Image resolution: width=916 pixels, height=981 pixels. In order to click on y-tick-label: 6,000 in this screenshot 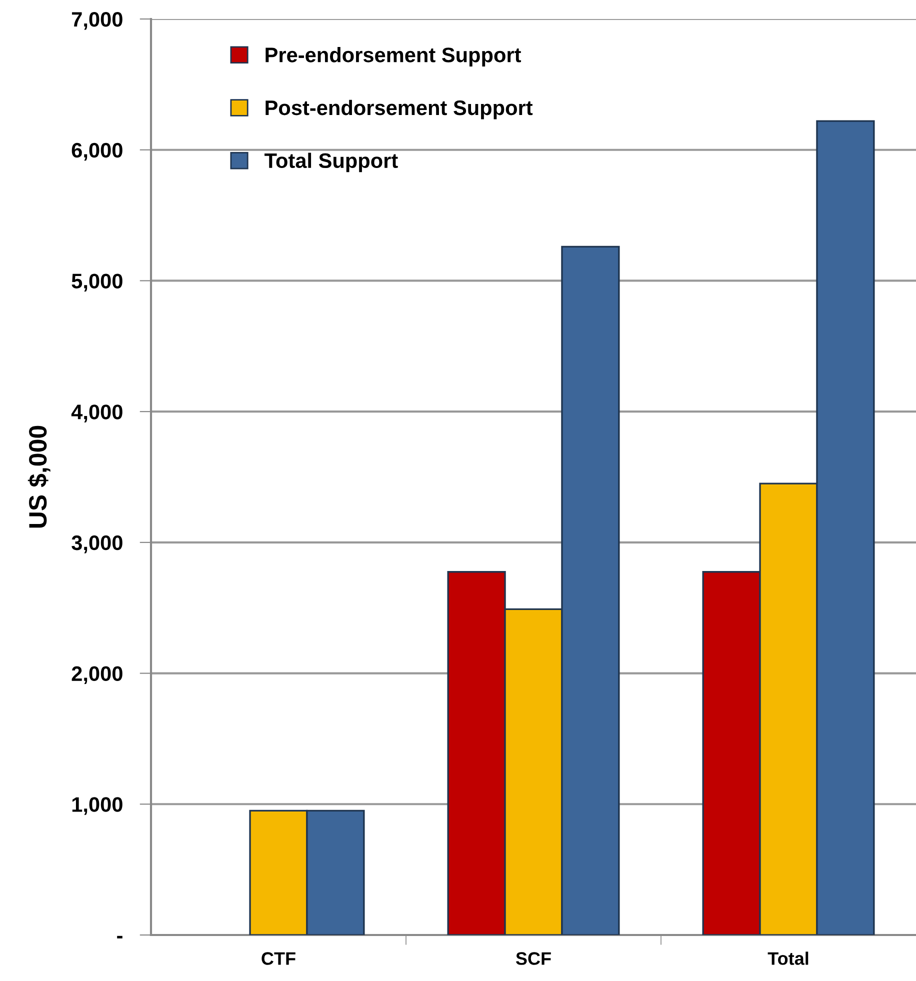, I will do `click(97, 151)`.